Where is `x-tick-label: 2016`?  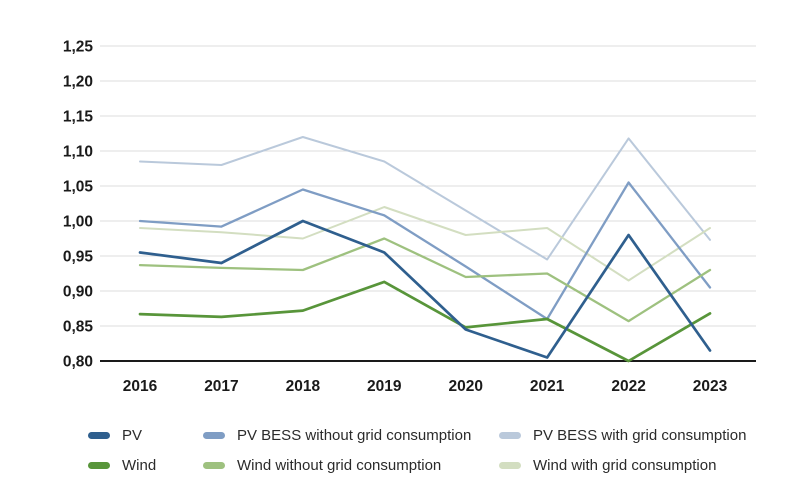 x-tick-label: 2016 is located at coordinates (140, 386).